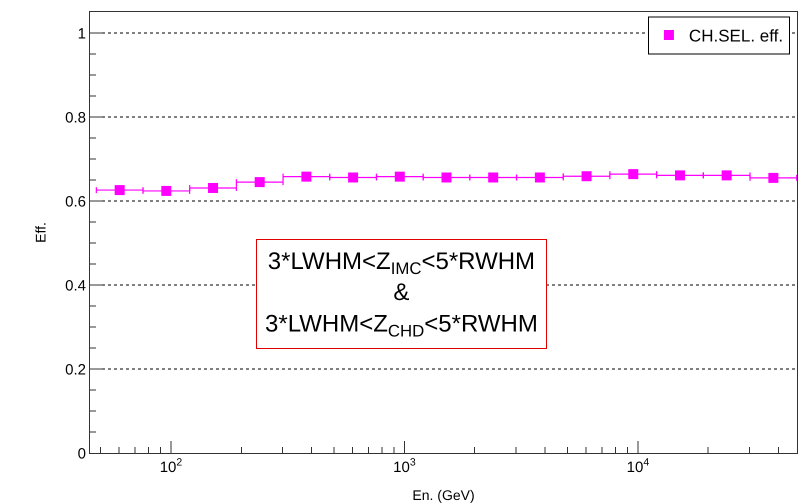 This screenshot has width=800, height=503. Describe the element at coordinates (404, 466) in the screenshot. I see `x-tick-label: 10$^{3}$` at that location.